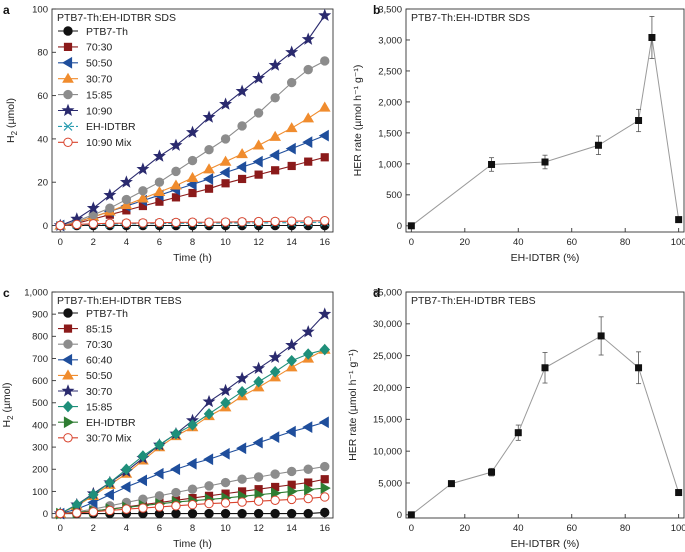 This screenshot has width=685, height=552. I want to click on y-tick-label: 100, so click(40, 9).